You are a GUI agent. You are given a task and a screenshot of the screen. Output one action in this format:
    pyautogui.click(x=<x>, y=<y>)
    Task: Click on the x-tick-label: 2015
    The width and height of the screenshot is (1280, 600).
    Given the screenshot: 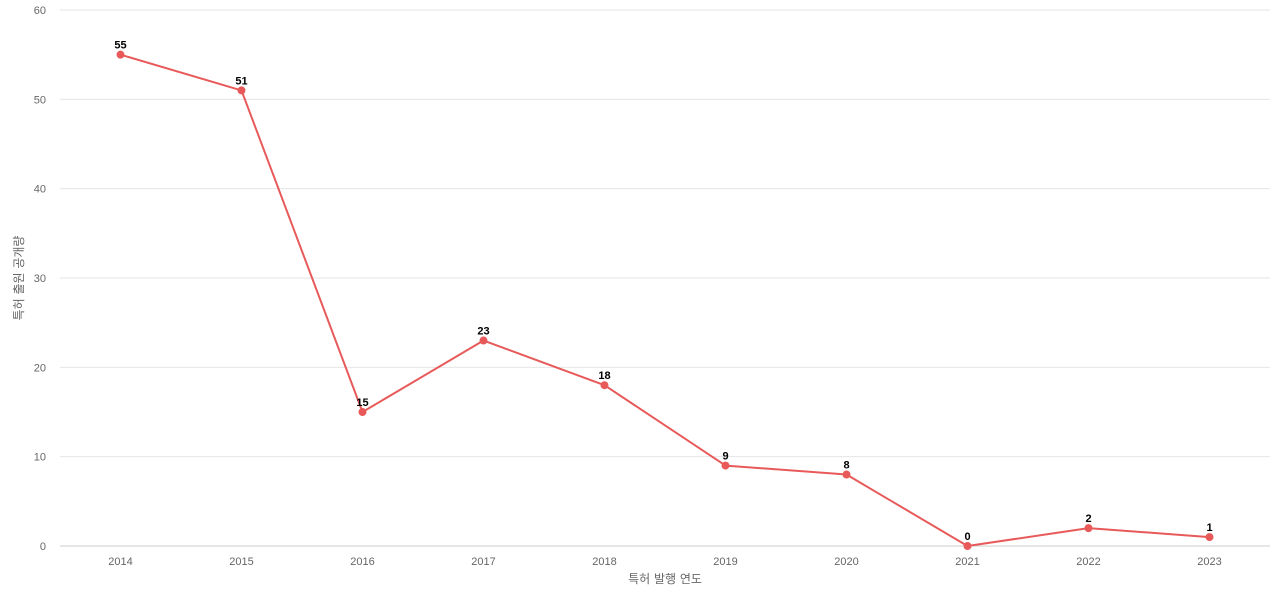 What is the action you would take?
    pyautogui.click(x=241, y=562)
    